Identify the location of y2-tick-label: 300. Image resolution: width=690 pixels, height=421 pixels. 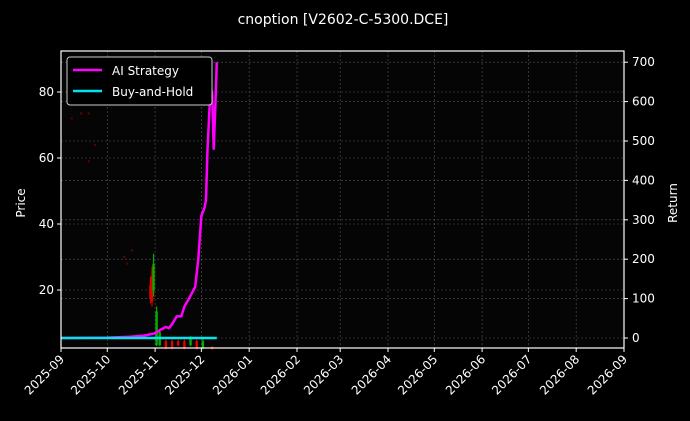
(643, 220).